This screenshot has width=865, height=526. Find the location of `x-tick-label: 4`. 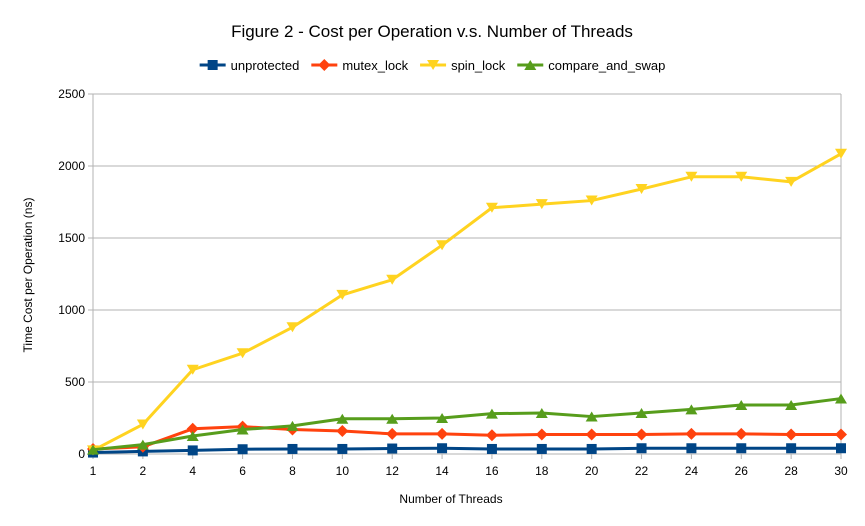

x-tick-label: 4 is located at coordinates (192, 471).